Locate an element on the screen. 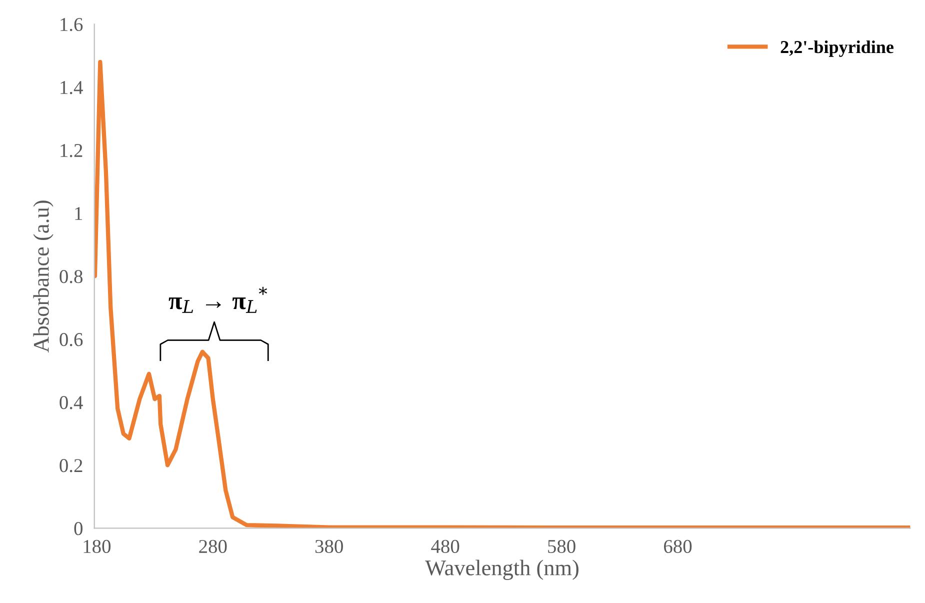 Image resolution: width=925 pixels, height=603 pixels. y-tick-label: 0 is located at coordinates (78, 529).